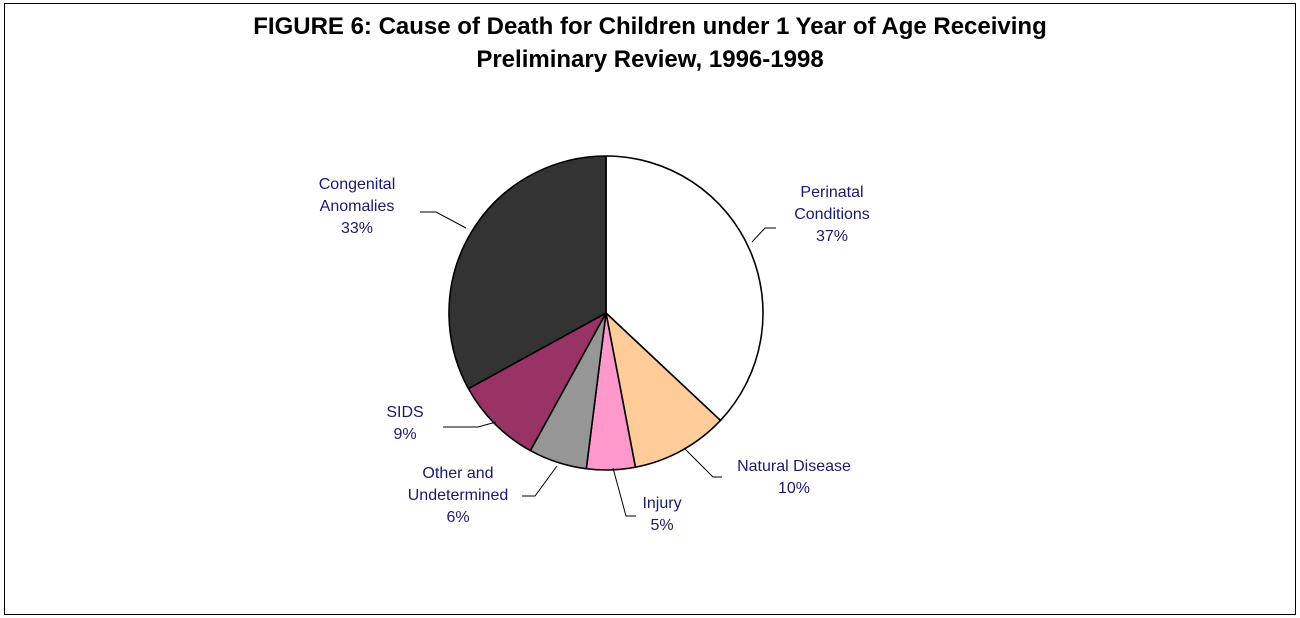 Image resolution: width=1300 pixels, height=618 pixels. Describe the element at coordinates (537, 382) in the screenshot. I see `pie-slice-sids` at that location.